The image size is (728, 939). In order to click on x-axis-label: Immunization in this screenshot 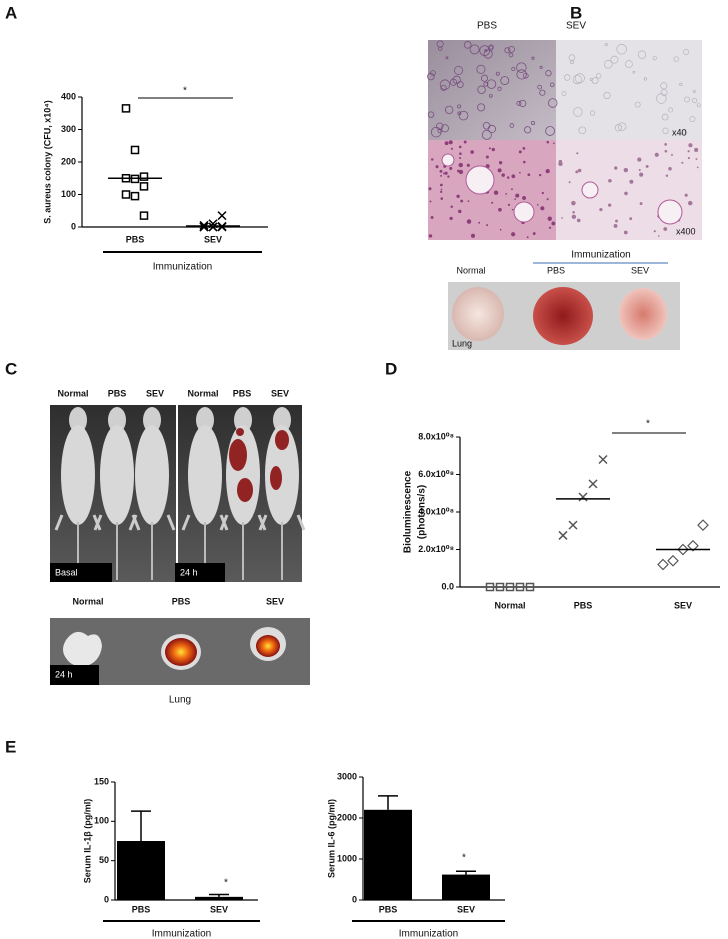, I will do `click(182, 267)`.